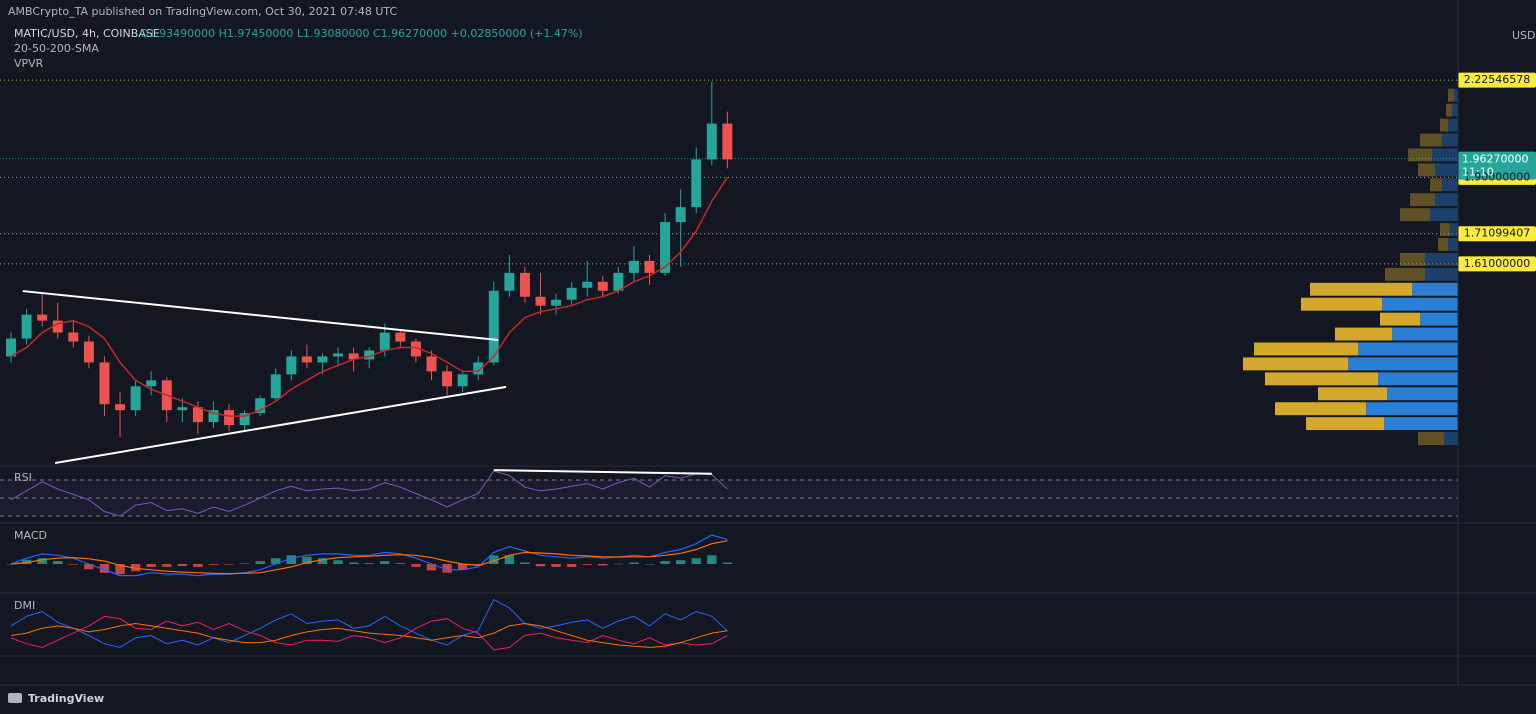 The height and width of the screenshot is (714, 1536). I want to click on countdown: 11:10, so click(1478, 172).